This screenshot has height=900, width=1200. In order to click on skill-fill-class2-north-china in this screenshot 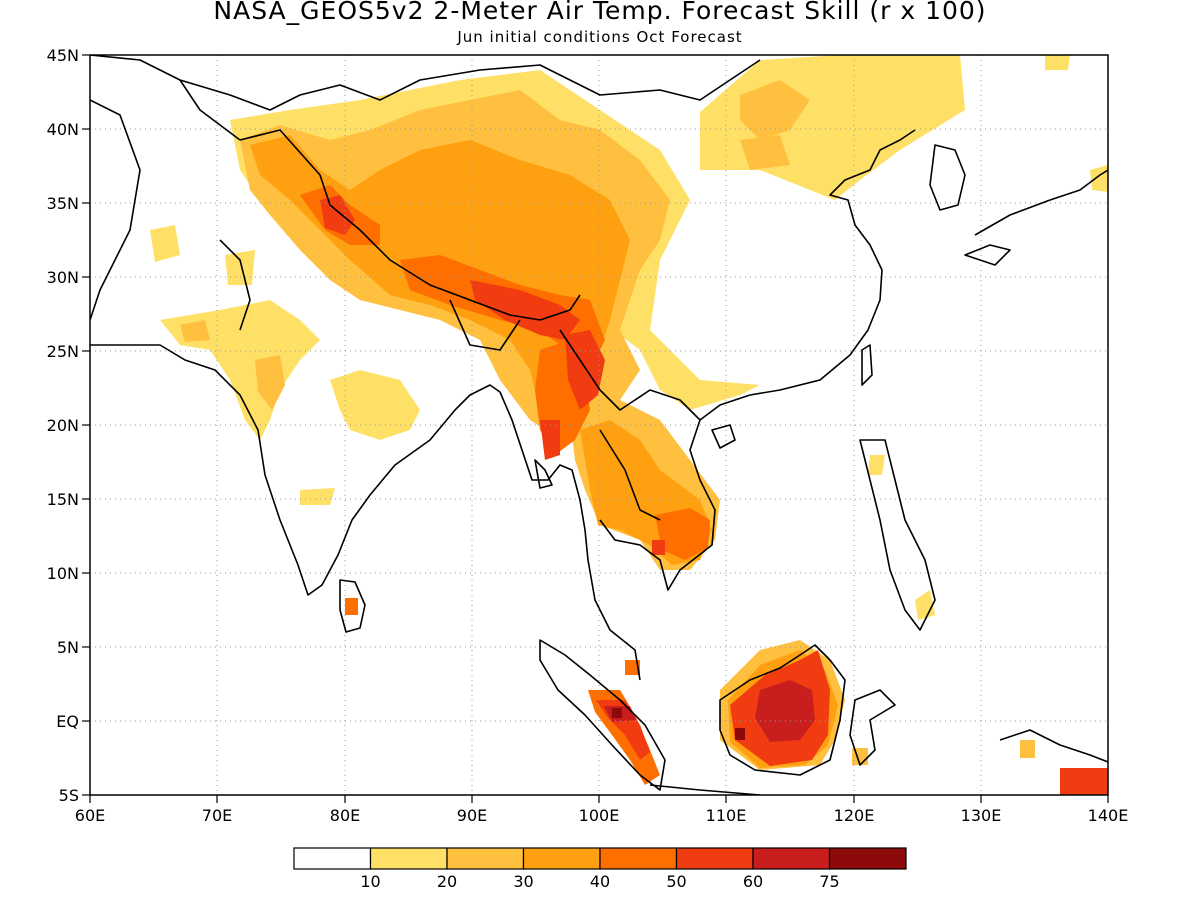, I will do `click(775, 125)`.